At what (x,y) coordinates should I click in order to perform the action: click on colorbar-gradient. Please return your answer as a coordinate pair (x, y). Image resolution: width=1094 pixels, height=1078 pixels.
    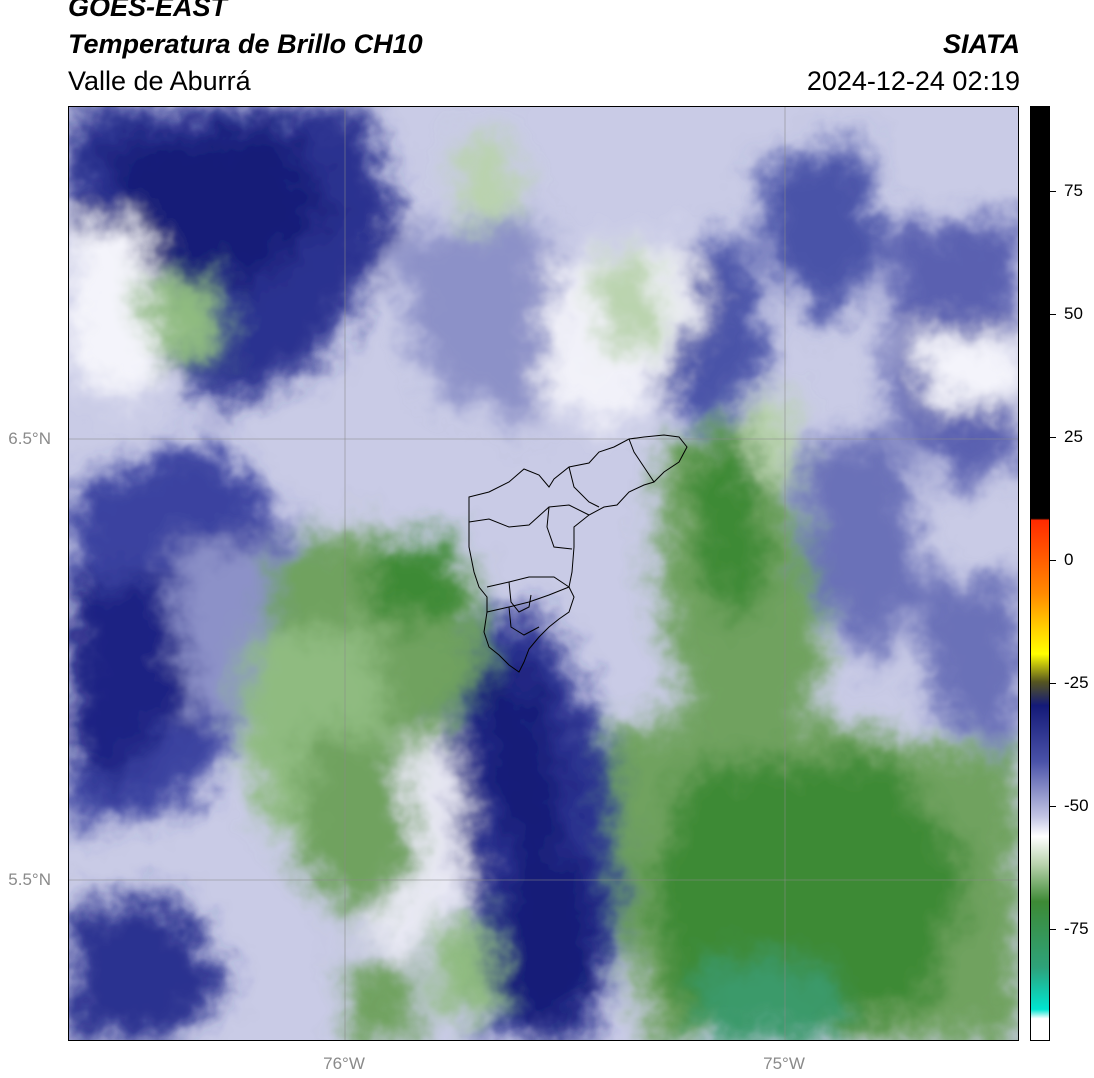
    Looking at the image, I should click on (1040, 573).